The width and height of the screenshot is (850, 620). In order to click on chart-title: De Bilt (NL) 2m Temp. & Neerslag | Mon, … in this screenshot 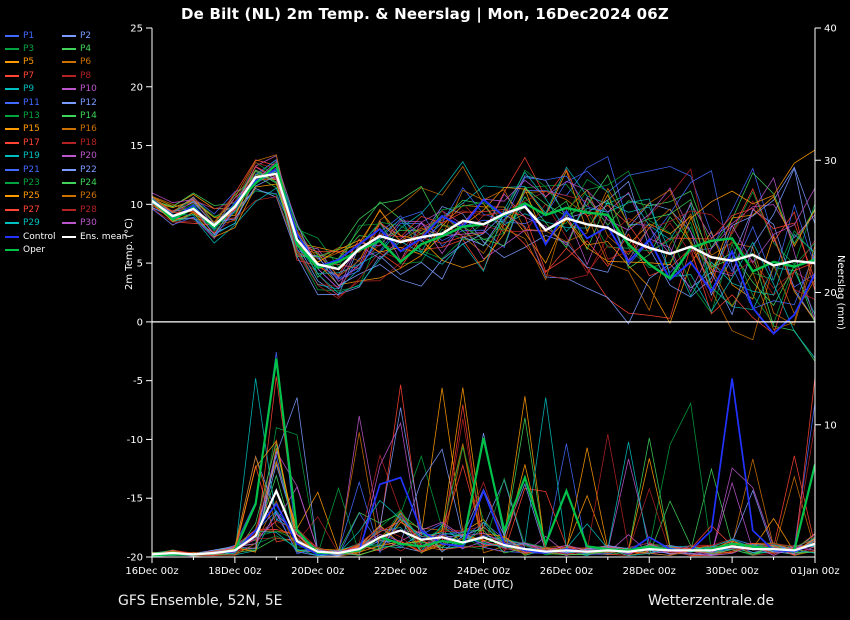, I will do `click(425, 14)`.